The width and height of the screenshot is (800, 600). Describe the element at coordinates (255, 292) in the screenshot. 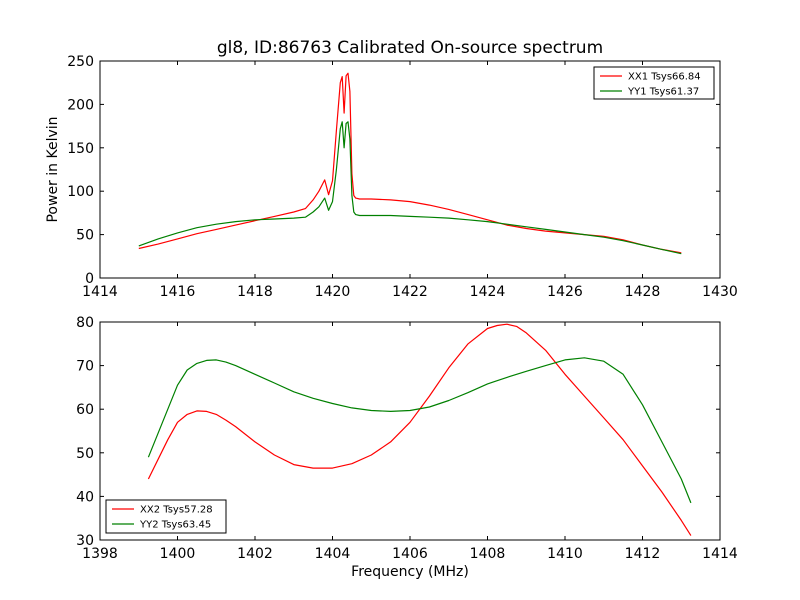

I see `x-tick-label: 1418` at that location.